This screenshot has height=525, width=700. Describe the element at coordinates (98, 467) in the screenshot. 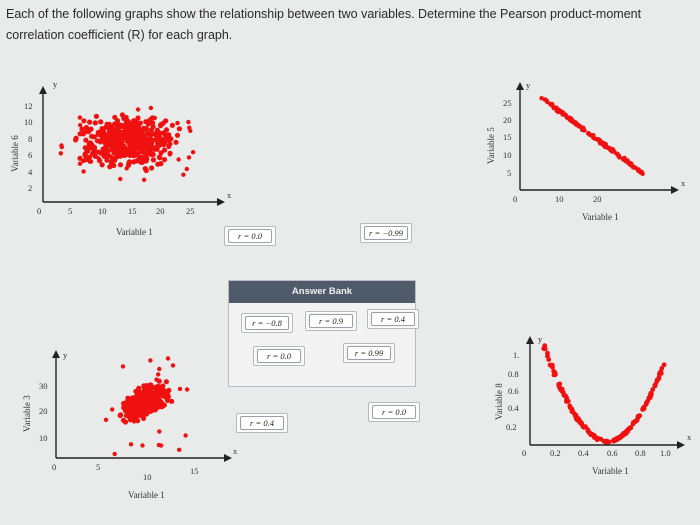

I see `x-tick: 5` at that location.